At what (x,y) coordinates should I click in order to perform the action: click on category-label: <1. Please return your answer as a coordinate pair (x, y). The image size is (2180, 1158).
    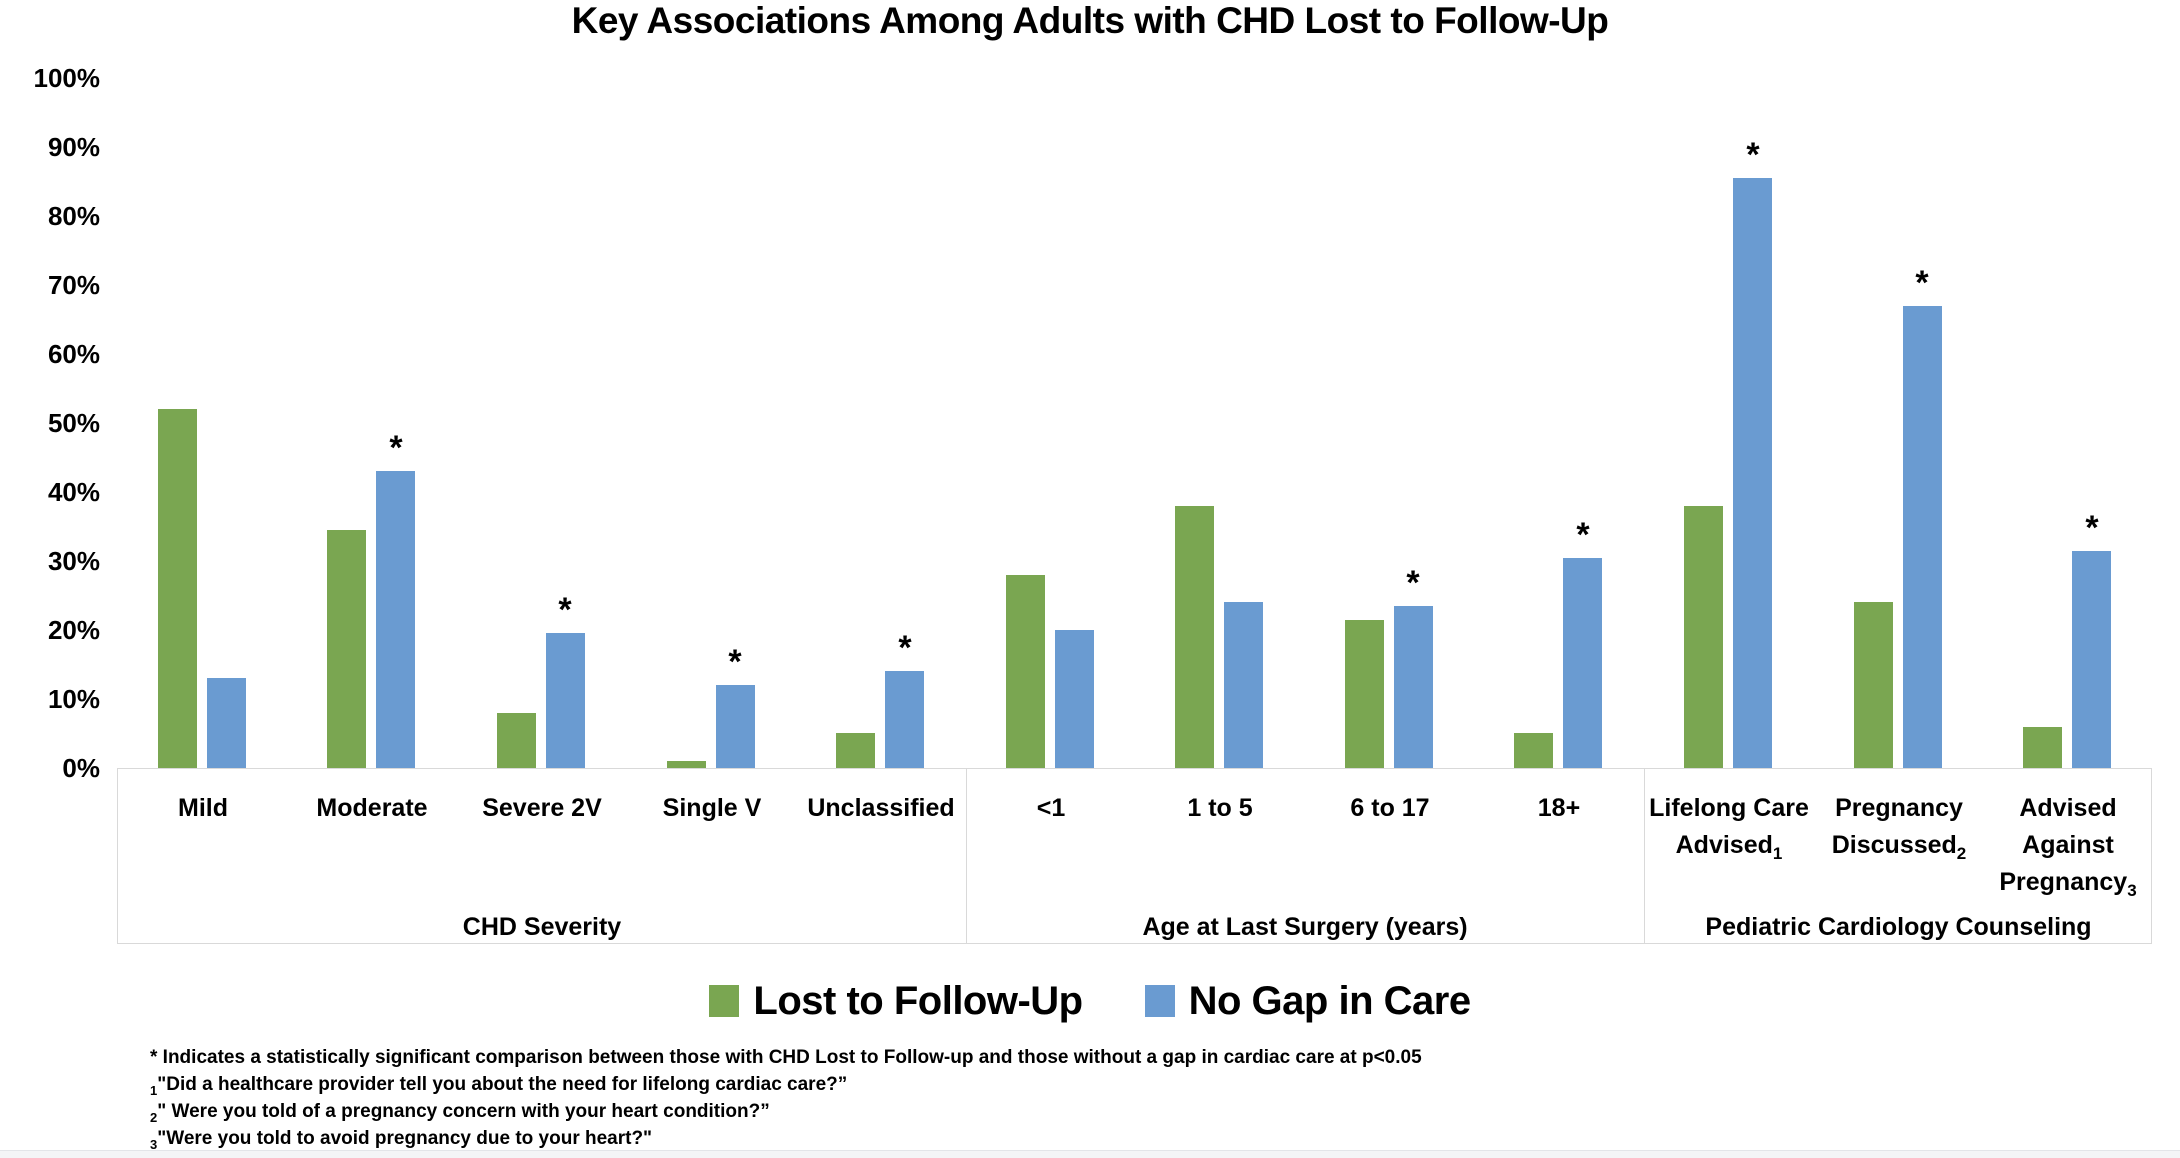
    Looking at the image, I should click on (1051, 808).